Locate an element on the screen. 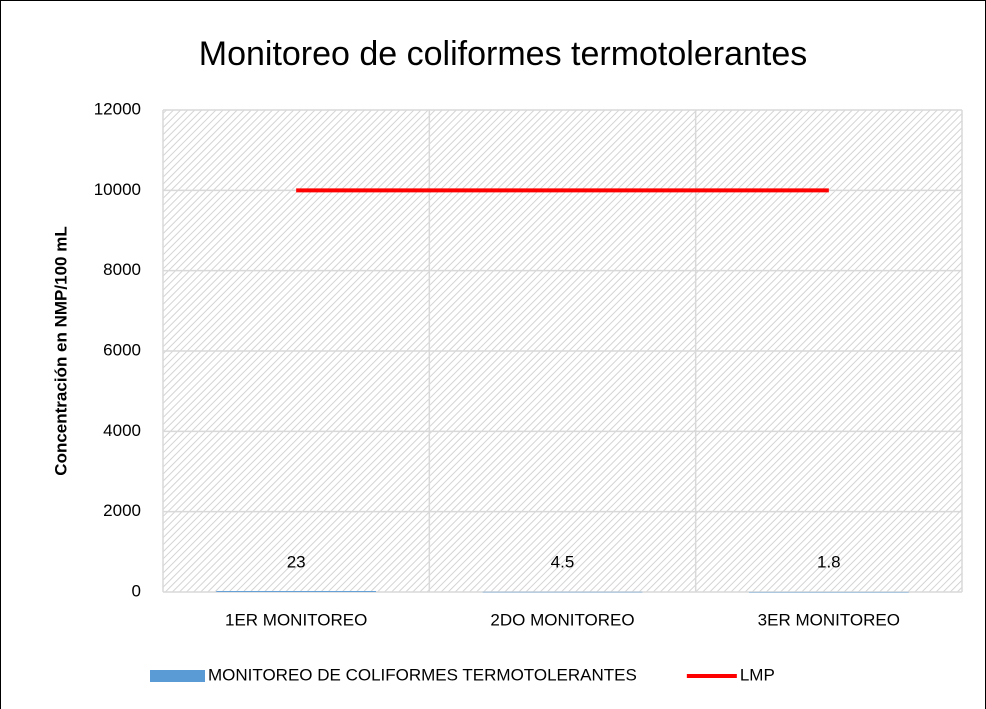 This screenshot has width=986, height=709. y-tick-label: 2000 is located at coordinates (122, 510).